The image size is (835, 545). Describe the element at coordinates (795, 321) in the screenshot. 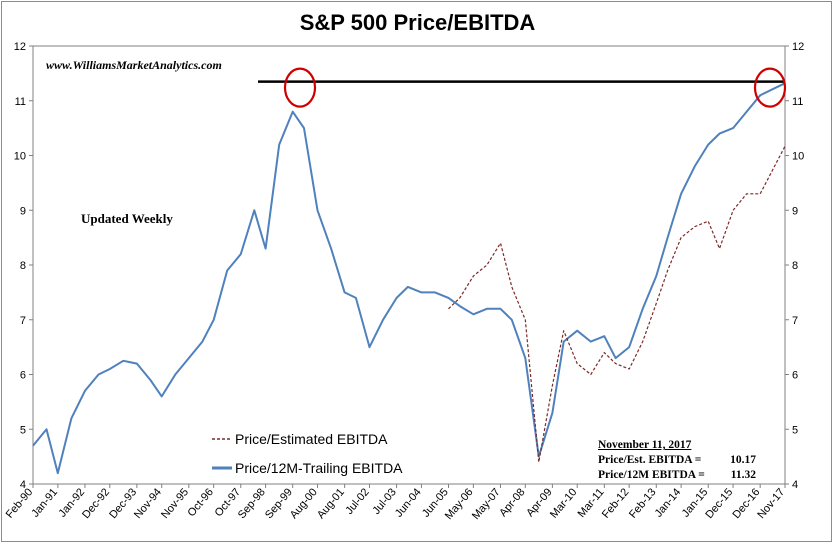

I see `y-tick-label-right: 7` at that location.